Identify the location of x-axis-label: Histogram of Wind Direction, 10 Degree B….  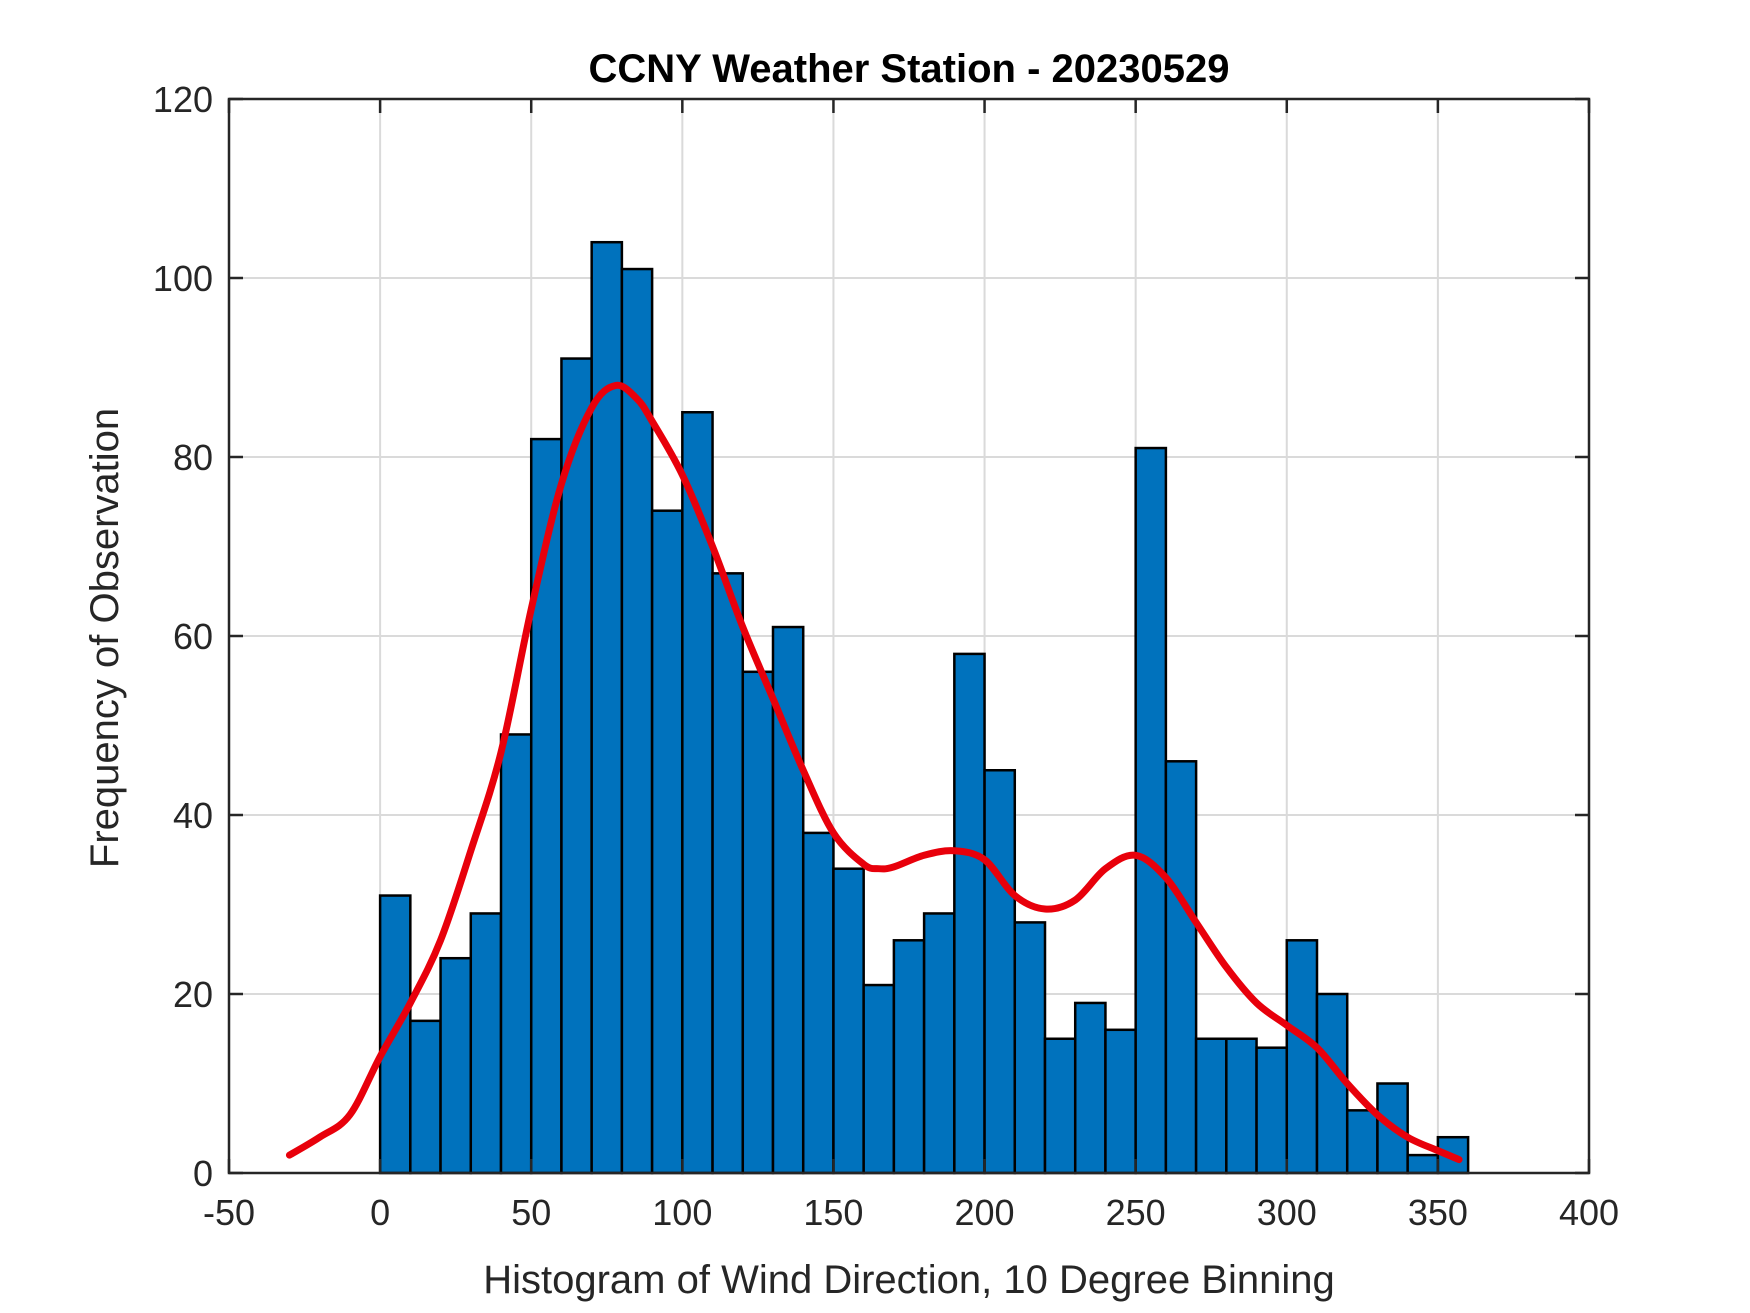
(909, 1280).